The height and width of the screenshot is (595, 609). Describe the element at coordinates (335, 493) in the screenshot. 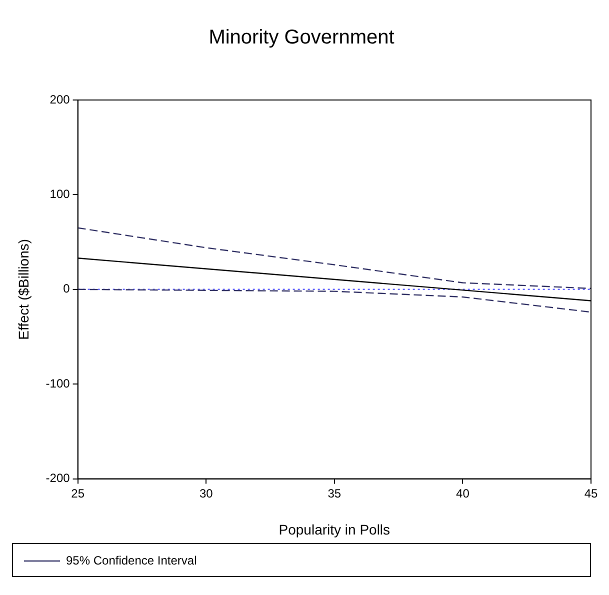

I see `x-tick-label: 35` at that location.